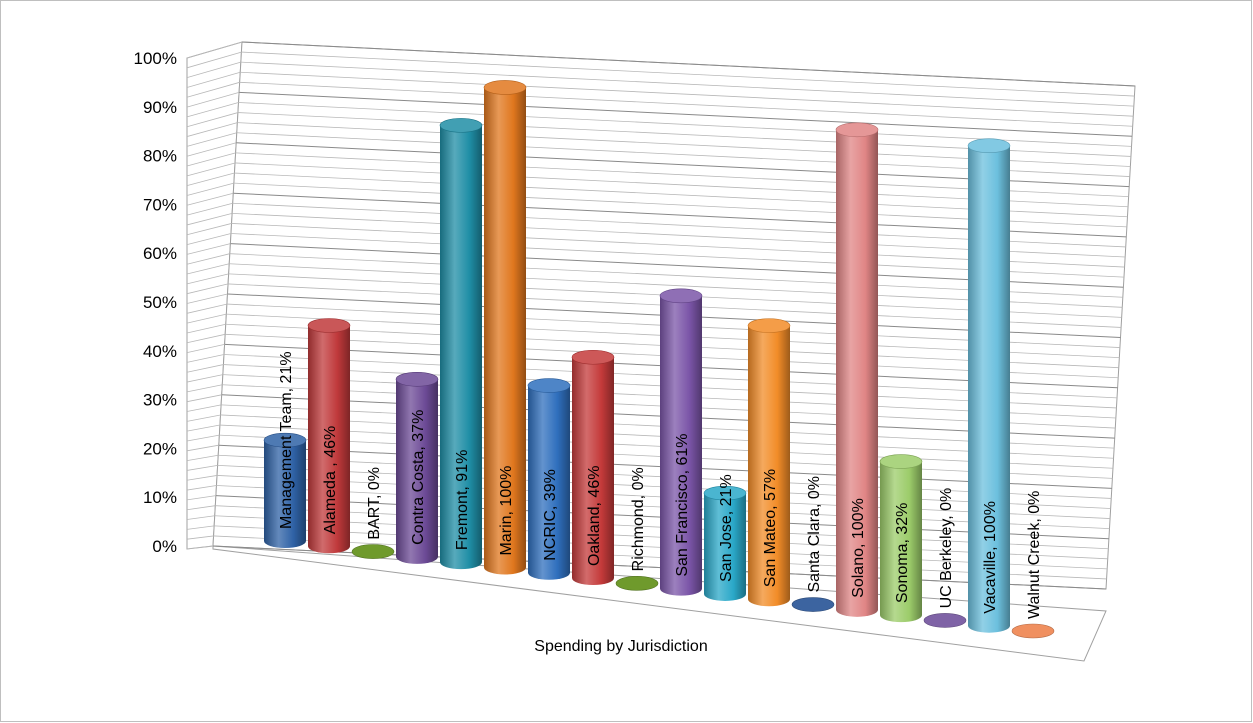 This screenshot has width=1253, height=723. What do you see at coordinates (160, 107) in the screenshot?
I see `y-tick-label: 90%` at bounding box center [160, 107].